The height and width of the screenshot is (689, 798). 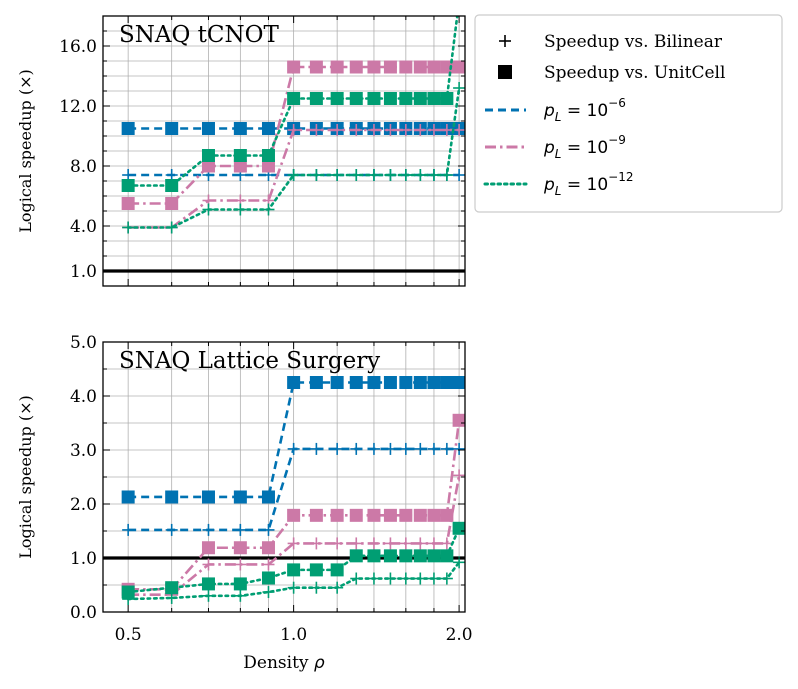 What do you see at coordinates (293, 560) in the screenshot?
I see `series-green-square` at bounding box center [293, 560].